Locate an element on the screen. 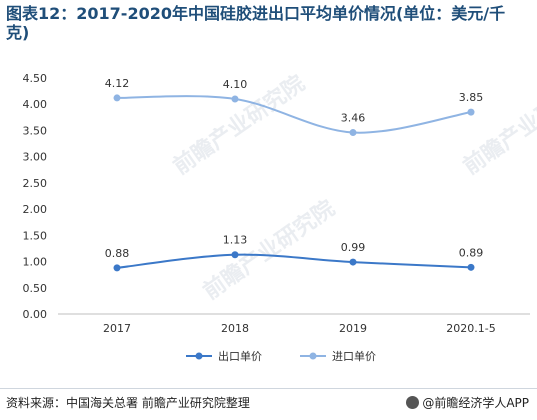 This screenshot has height=420, width=537. x-tick-label: 2017 is located at coordinates (117, 328).